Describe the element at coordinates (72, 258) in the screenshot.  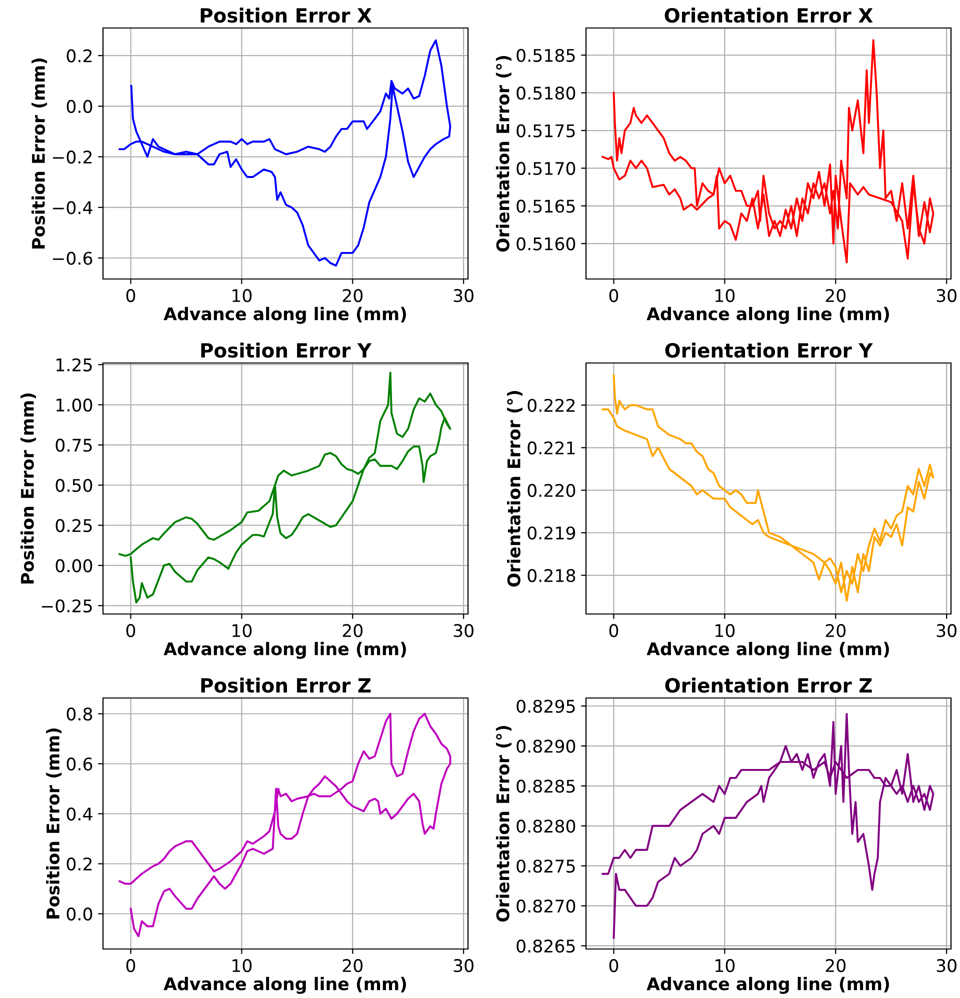
I see `y-tick-label: −0.6` at that location.